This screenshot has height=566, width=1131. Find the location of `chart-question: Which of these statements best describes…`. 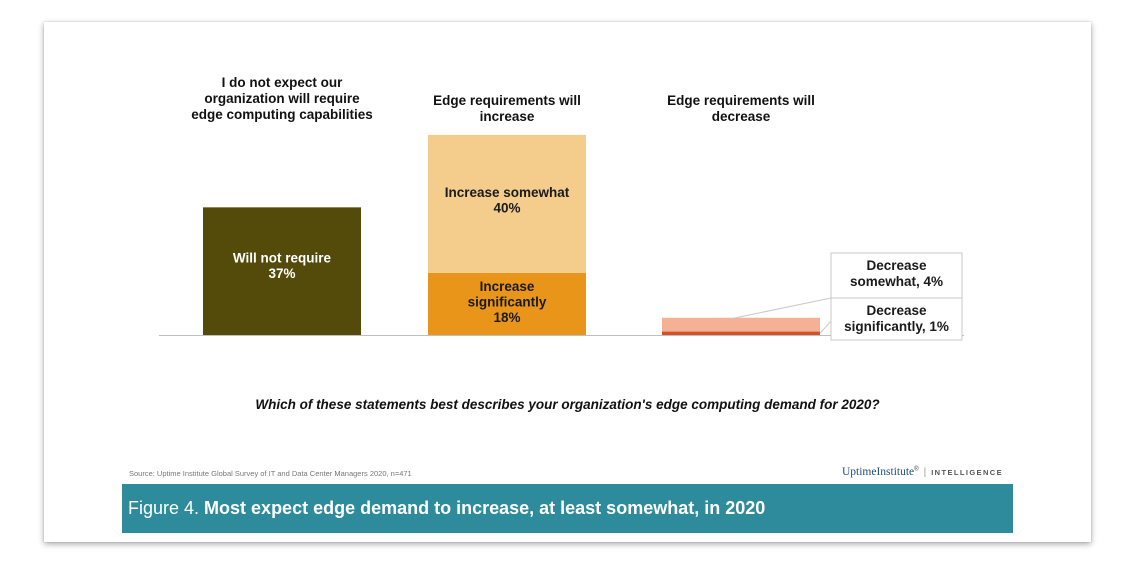

chart-question: Which of these statements best describes… is located at coordinates (567, 404).